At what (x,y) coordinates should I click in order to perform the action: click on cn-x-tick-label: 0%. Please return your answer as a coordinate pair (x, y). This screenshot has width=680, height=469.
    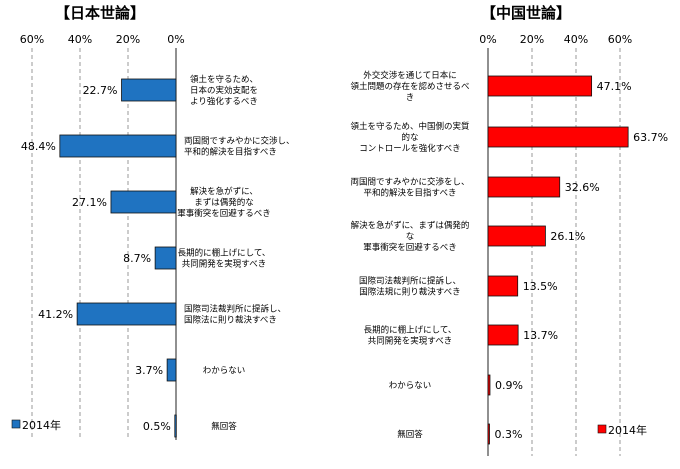
    Looking at the image, I should click on (487, 39).